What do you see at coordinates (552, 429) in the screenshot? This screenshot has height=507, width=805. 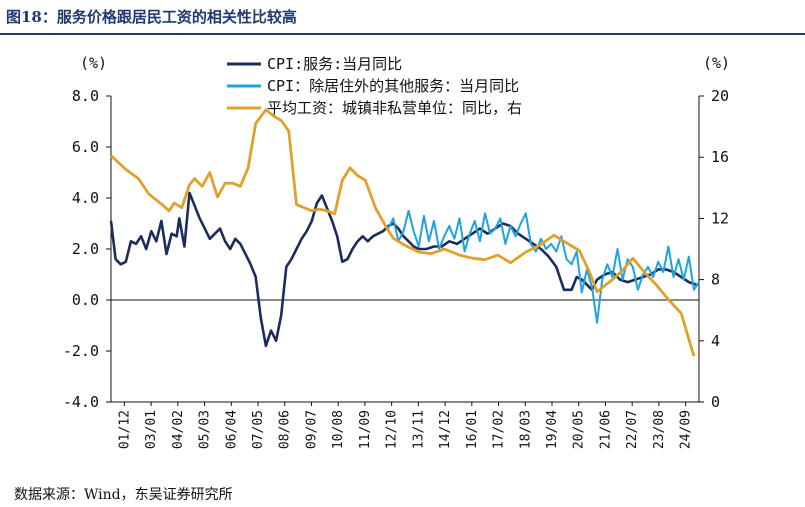 I see `x-tick-label: 19/04` at bounding box center [552, 429].